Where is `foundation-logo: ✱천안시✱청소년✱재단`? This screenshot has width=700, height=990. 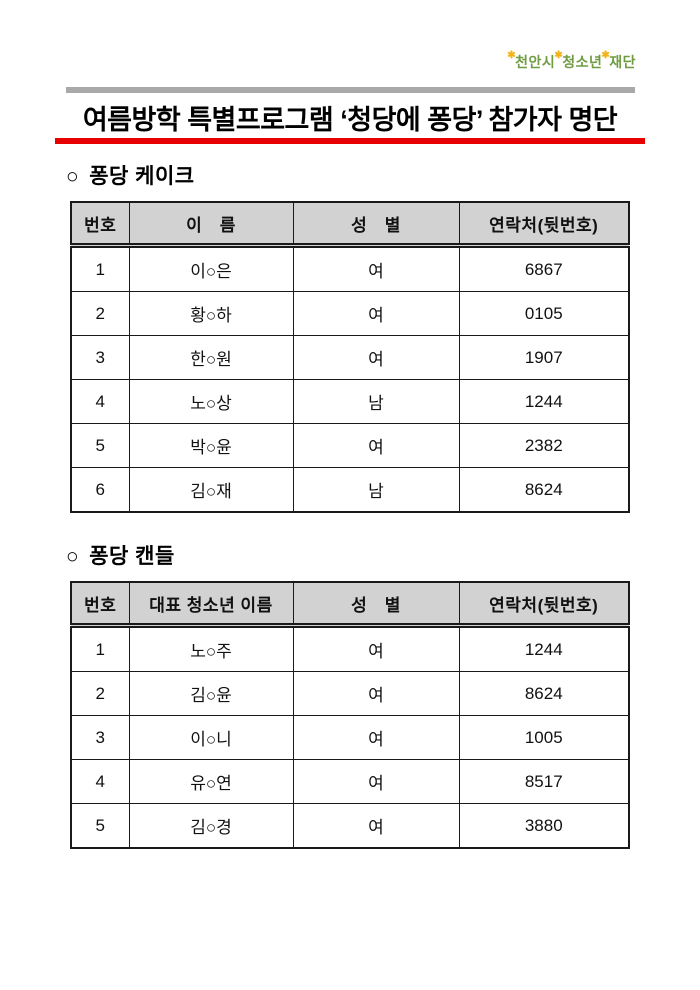
foundation-logo: ✱천안시✱청소년✱재단 is located at coordinates (571, 61).